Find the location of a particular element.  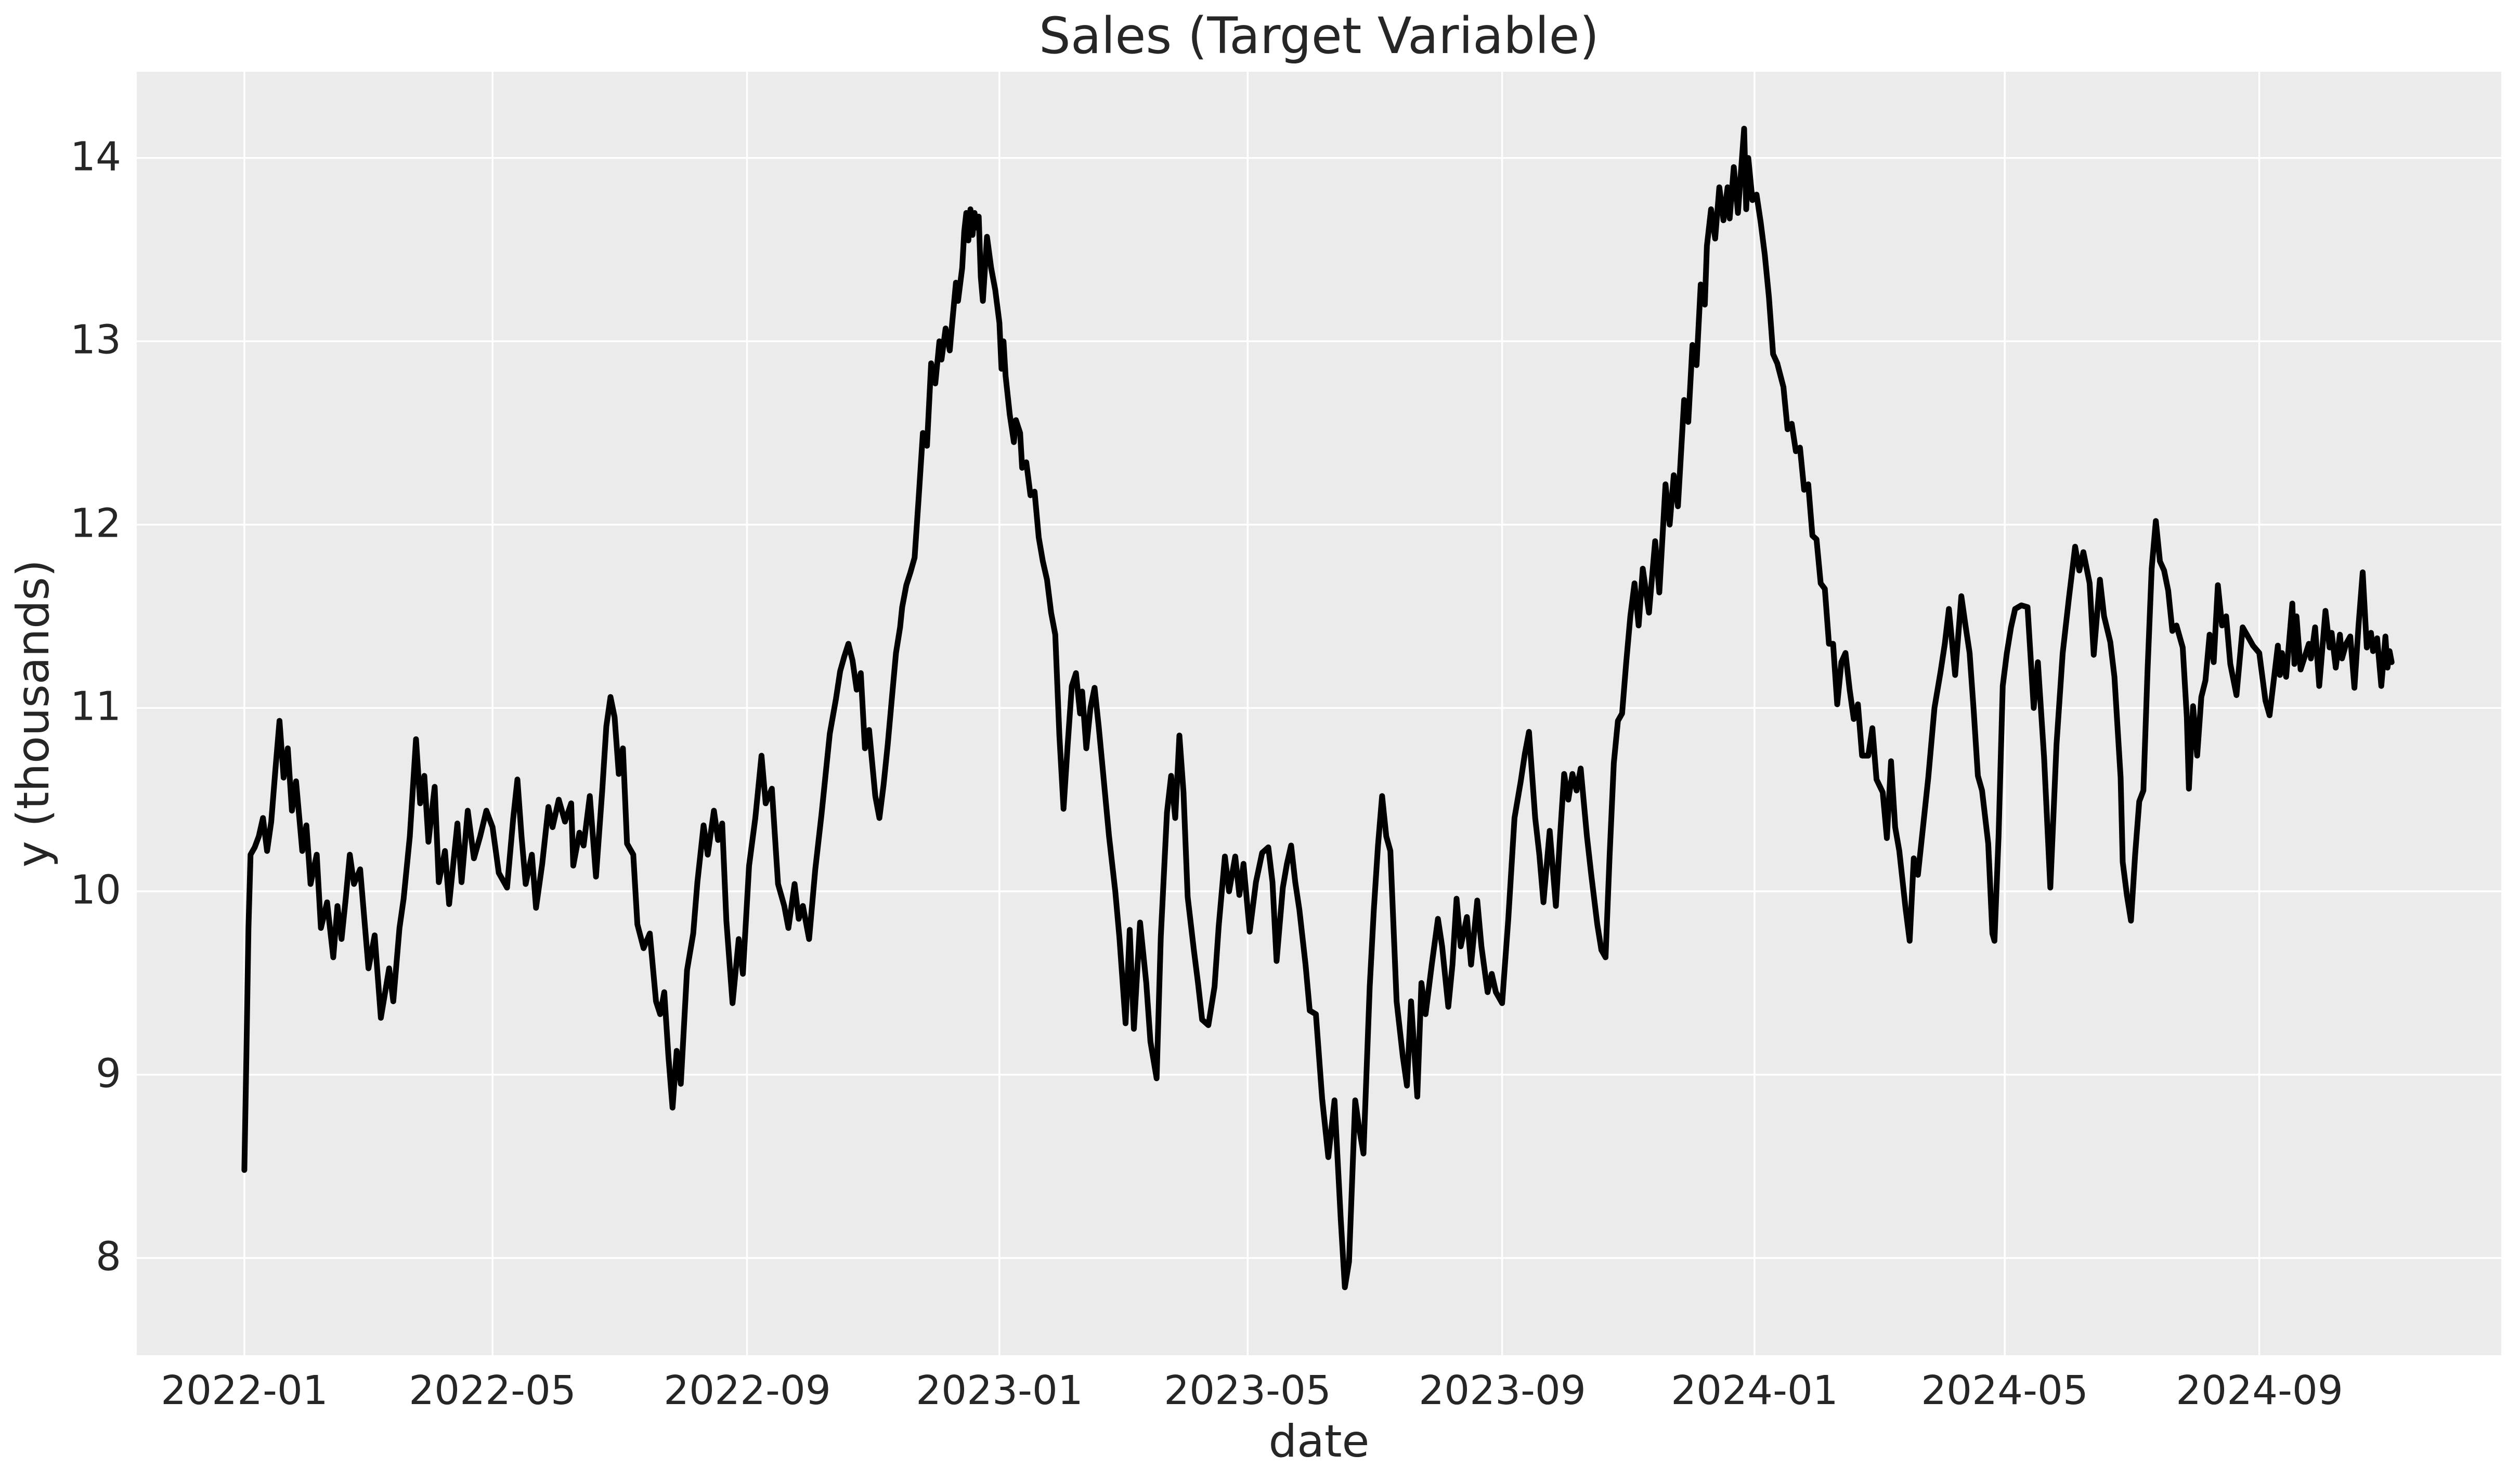

x-tick-label: 2024-09 is located at coordinates (2259, 1391).